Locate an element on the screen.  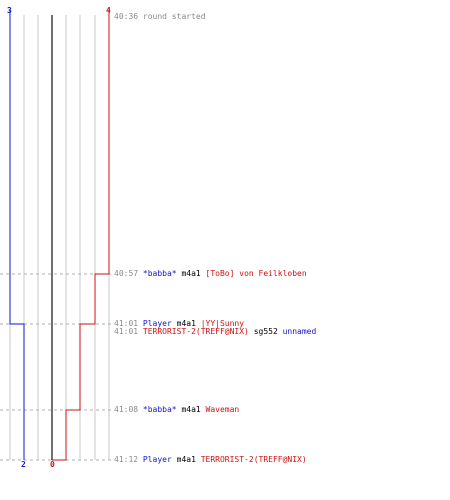
event-time: 41:12 is located at coordinates (128, 459).